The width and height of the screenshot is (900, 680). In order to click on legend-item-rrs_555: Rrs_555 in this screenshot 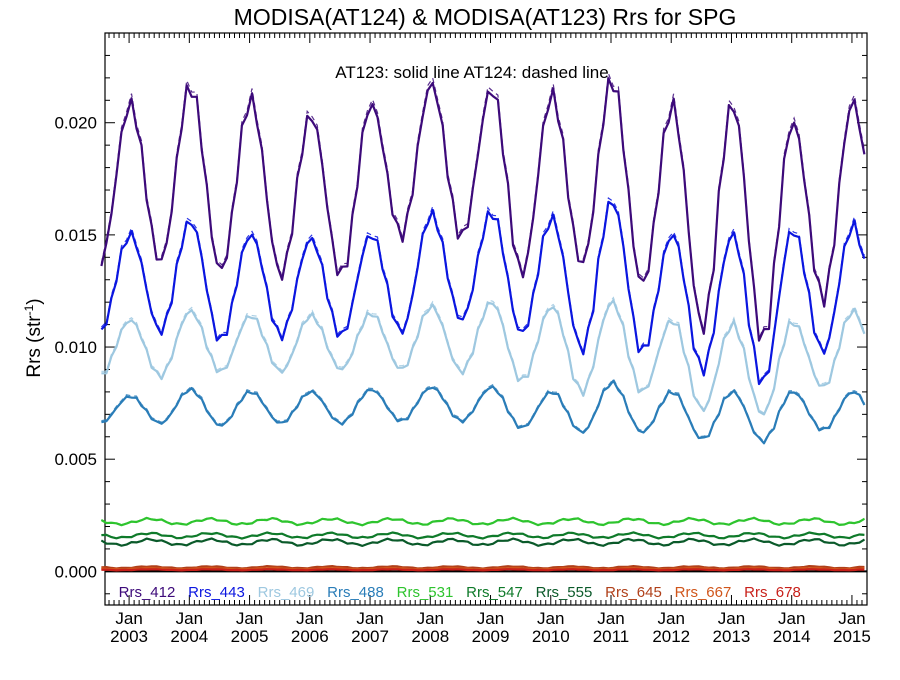, I will do `click(564, 592)`.